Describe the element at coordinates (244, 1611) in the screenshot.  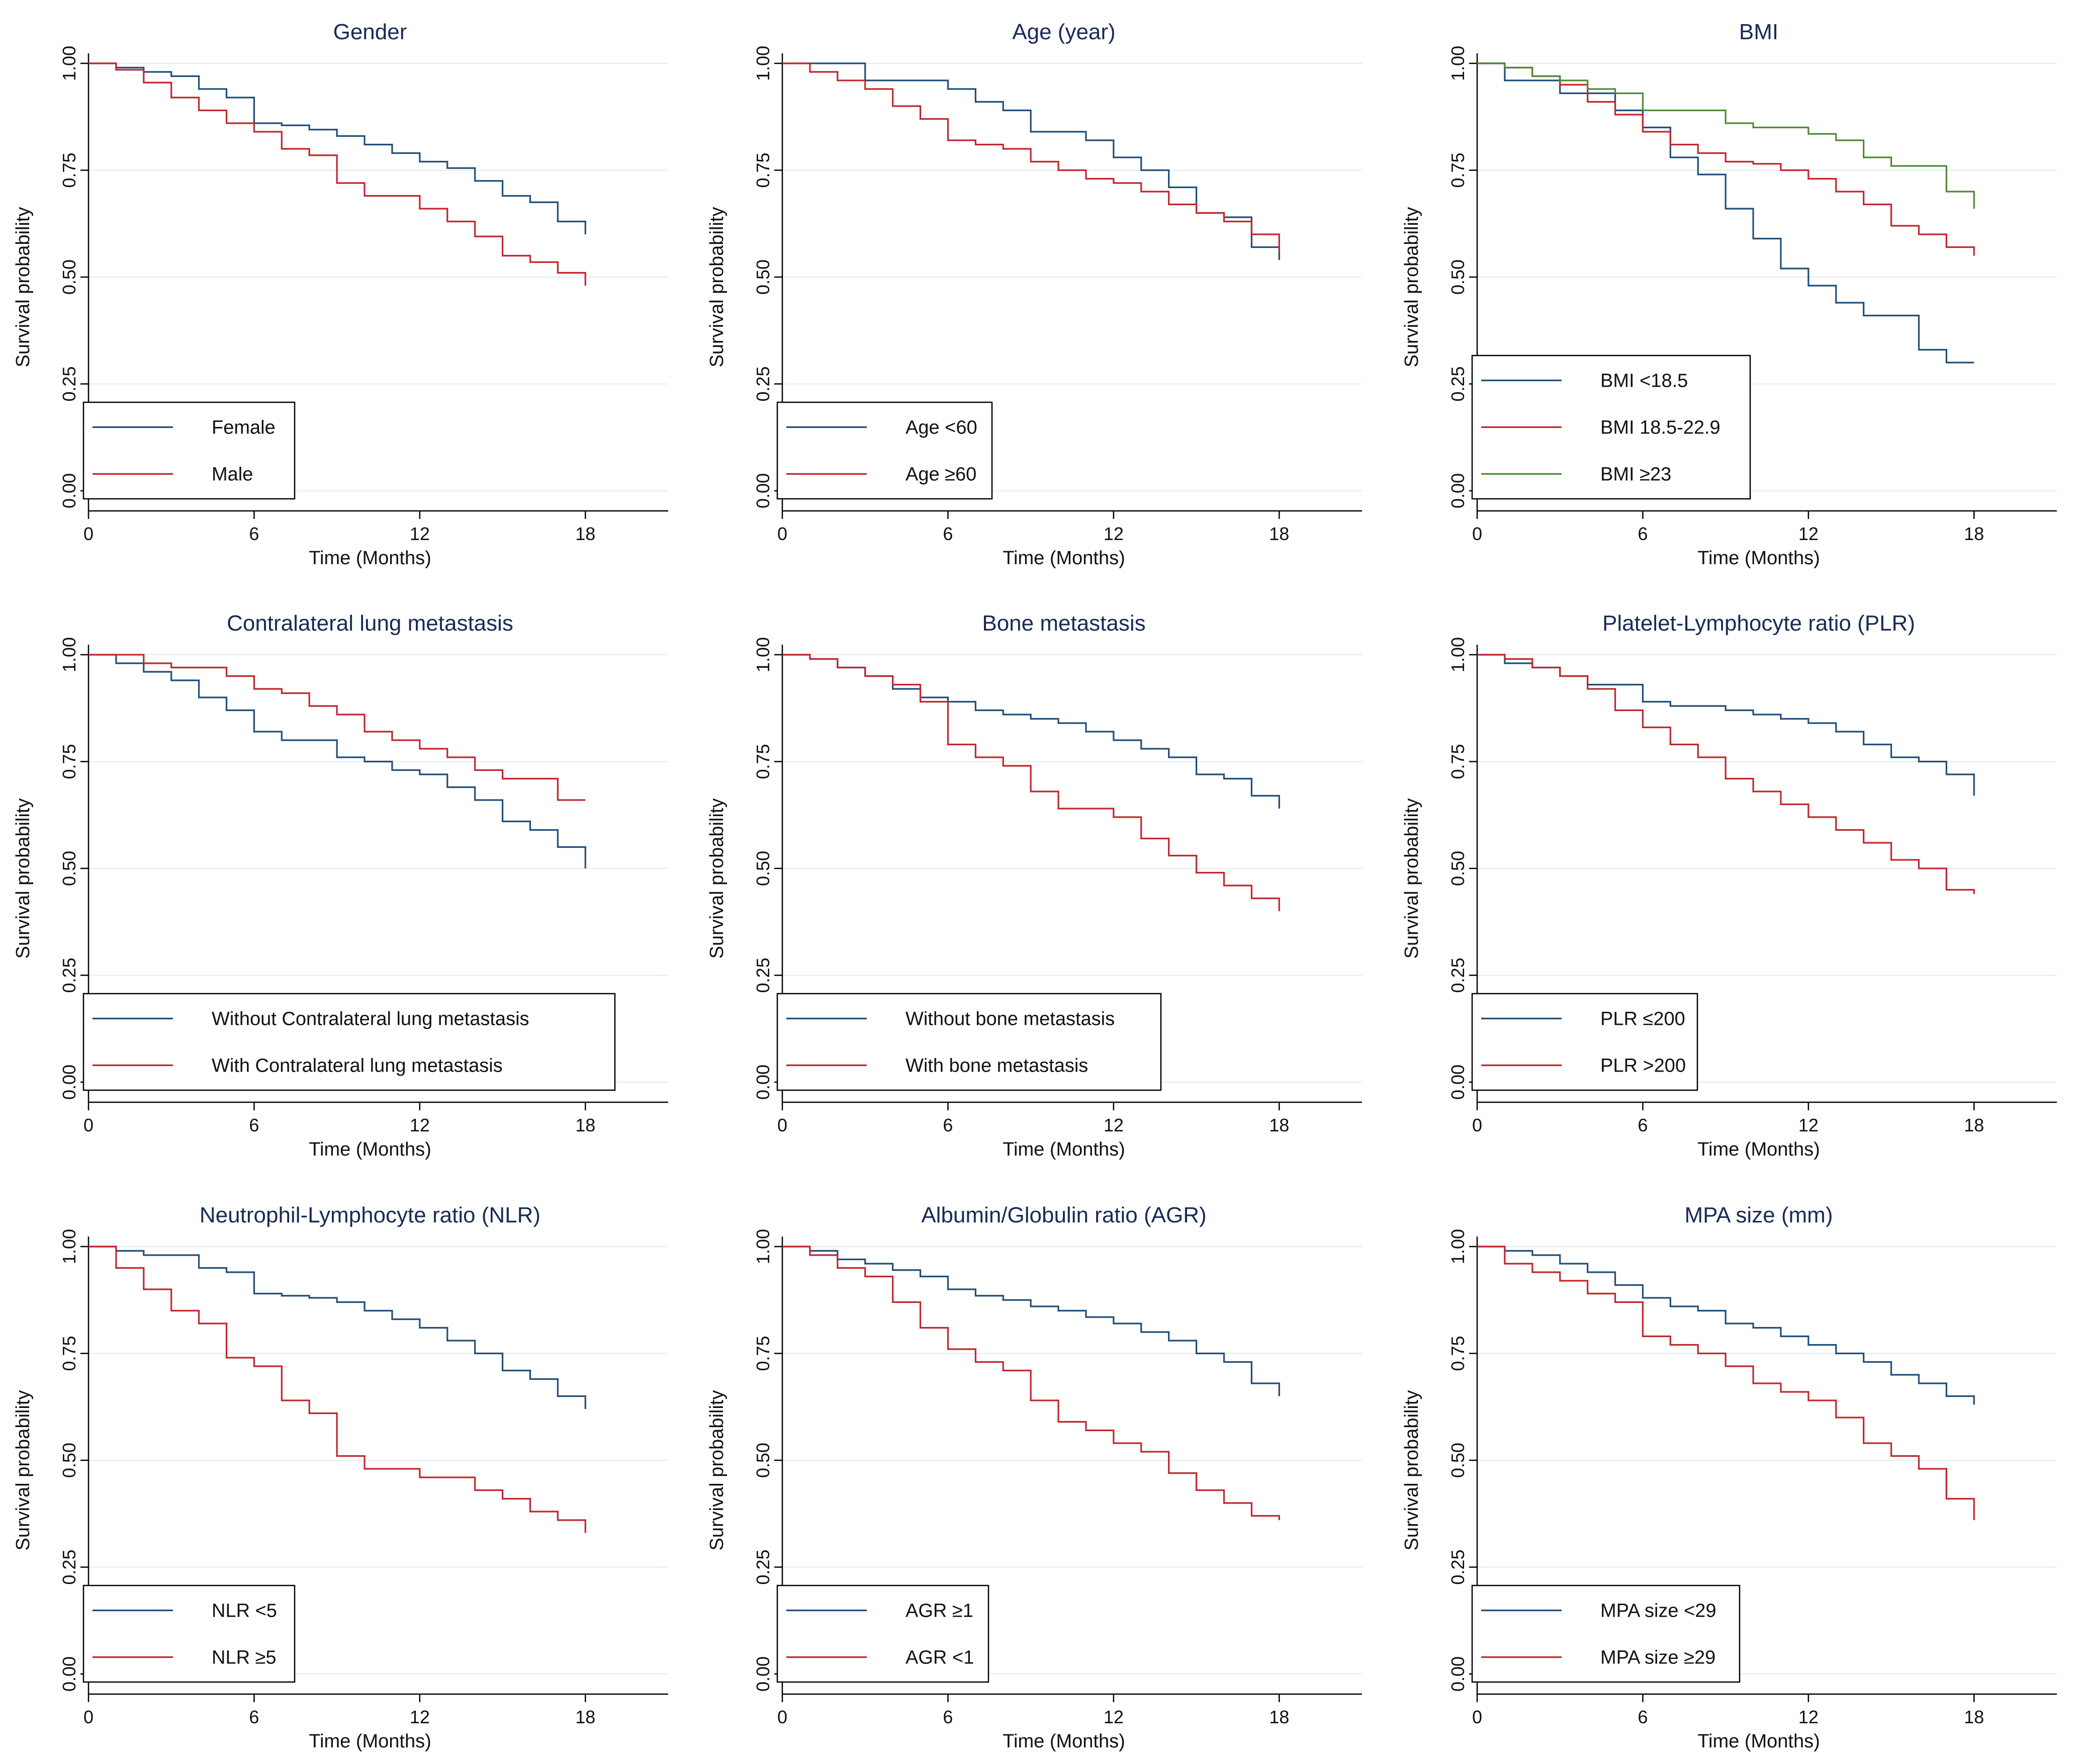
I see `legend-label: NLR <5` at that location.